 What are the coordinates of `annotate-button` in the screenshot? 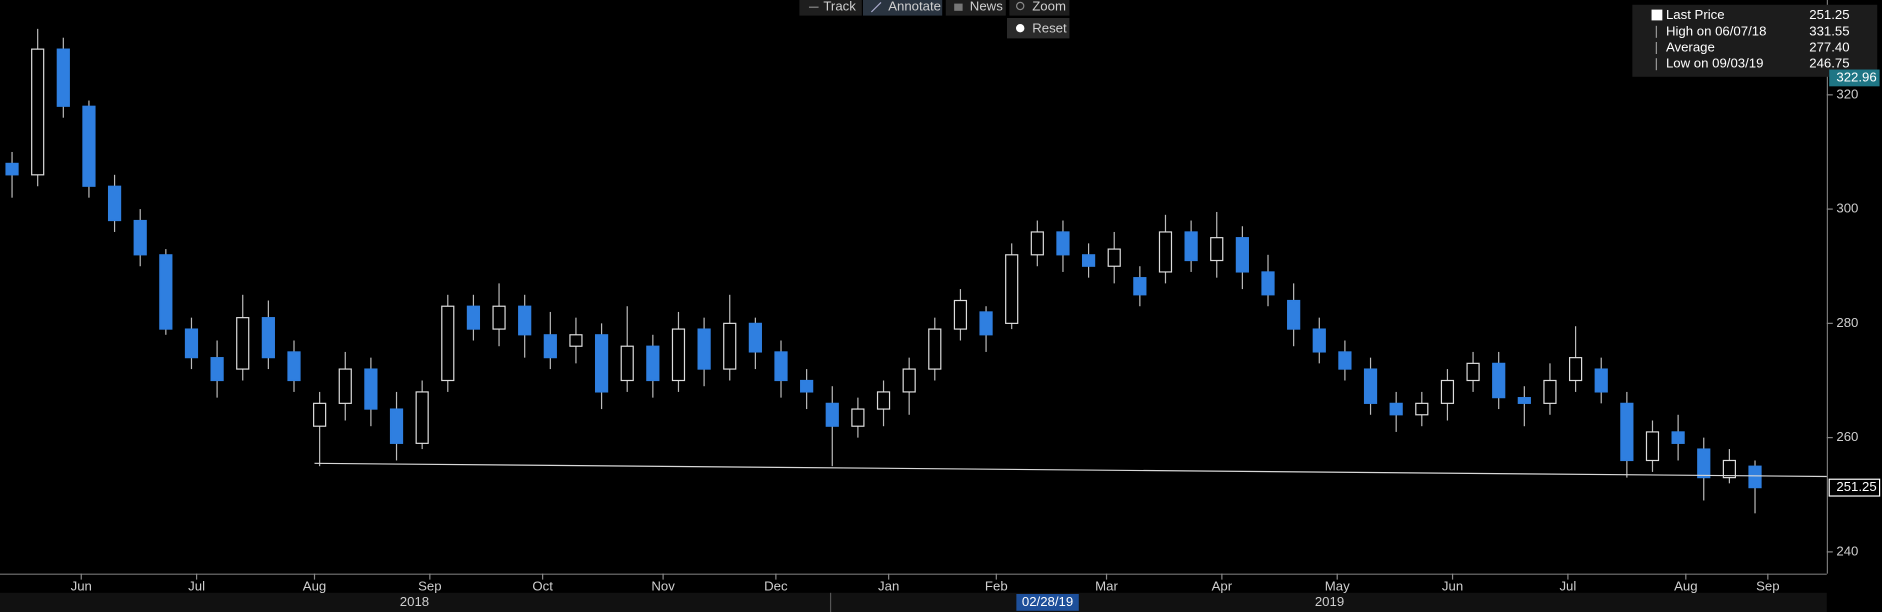 It's located at (902, 8).